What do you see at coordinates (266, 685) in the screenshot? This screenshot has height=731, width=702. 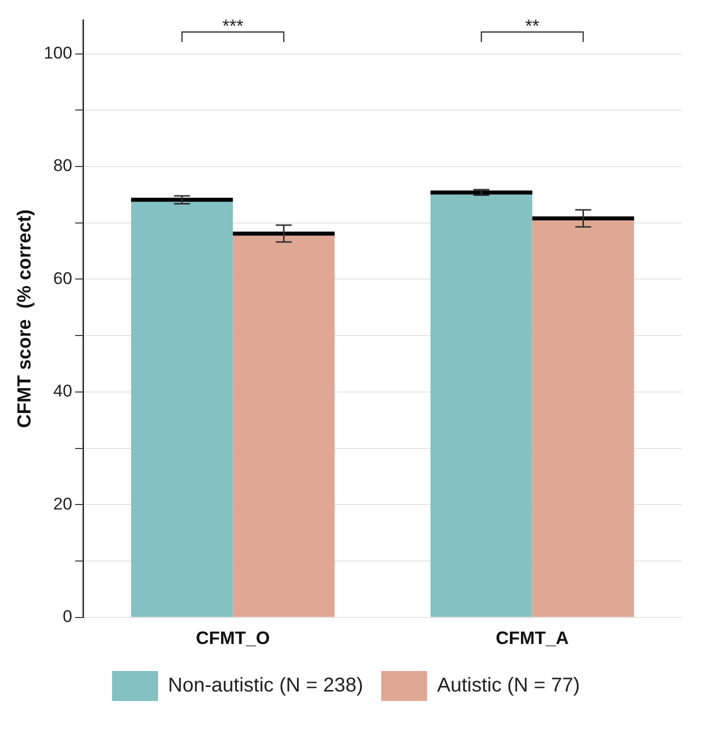 I see `legend-label: Non-autistic (N = 238)` at bounding box center [266, 685].